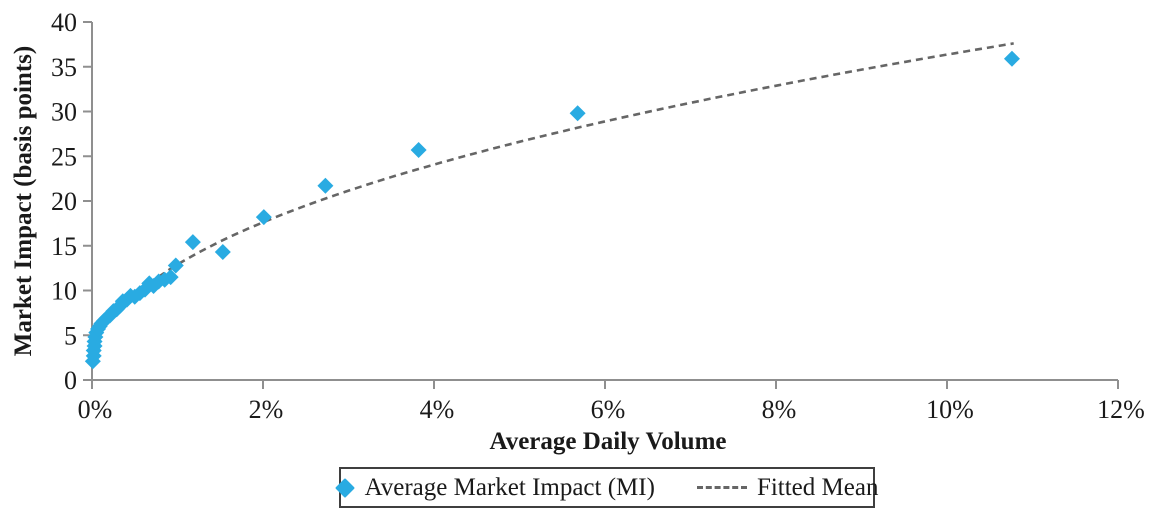 This screenshot has height=516, width=1152. Describe the element at coordinates (64, 201) in the screenshot. I see `y-tick-label: 20` at that location.